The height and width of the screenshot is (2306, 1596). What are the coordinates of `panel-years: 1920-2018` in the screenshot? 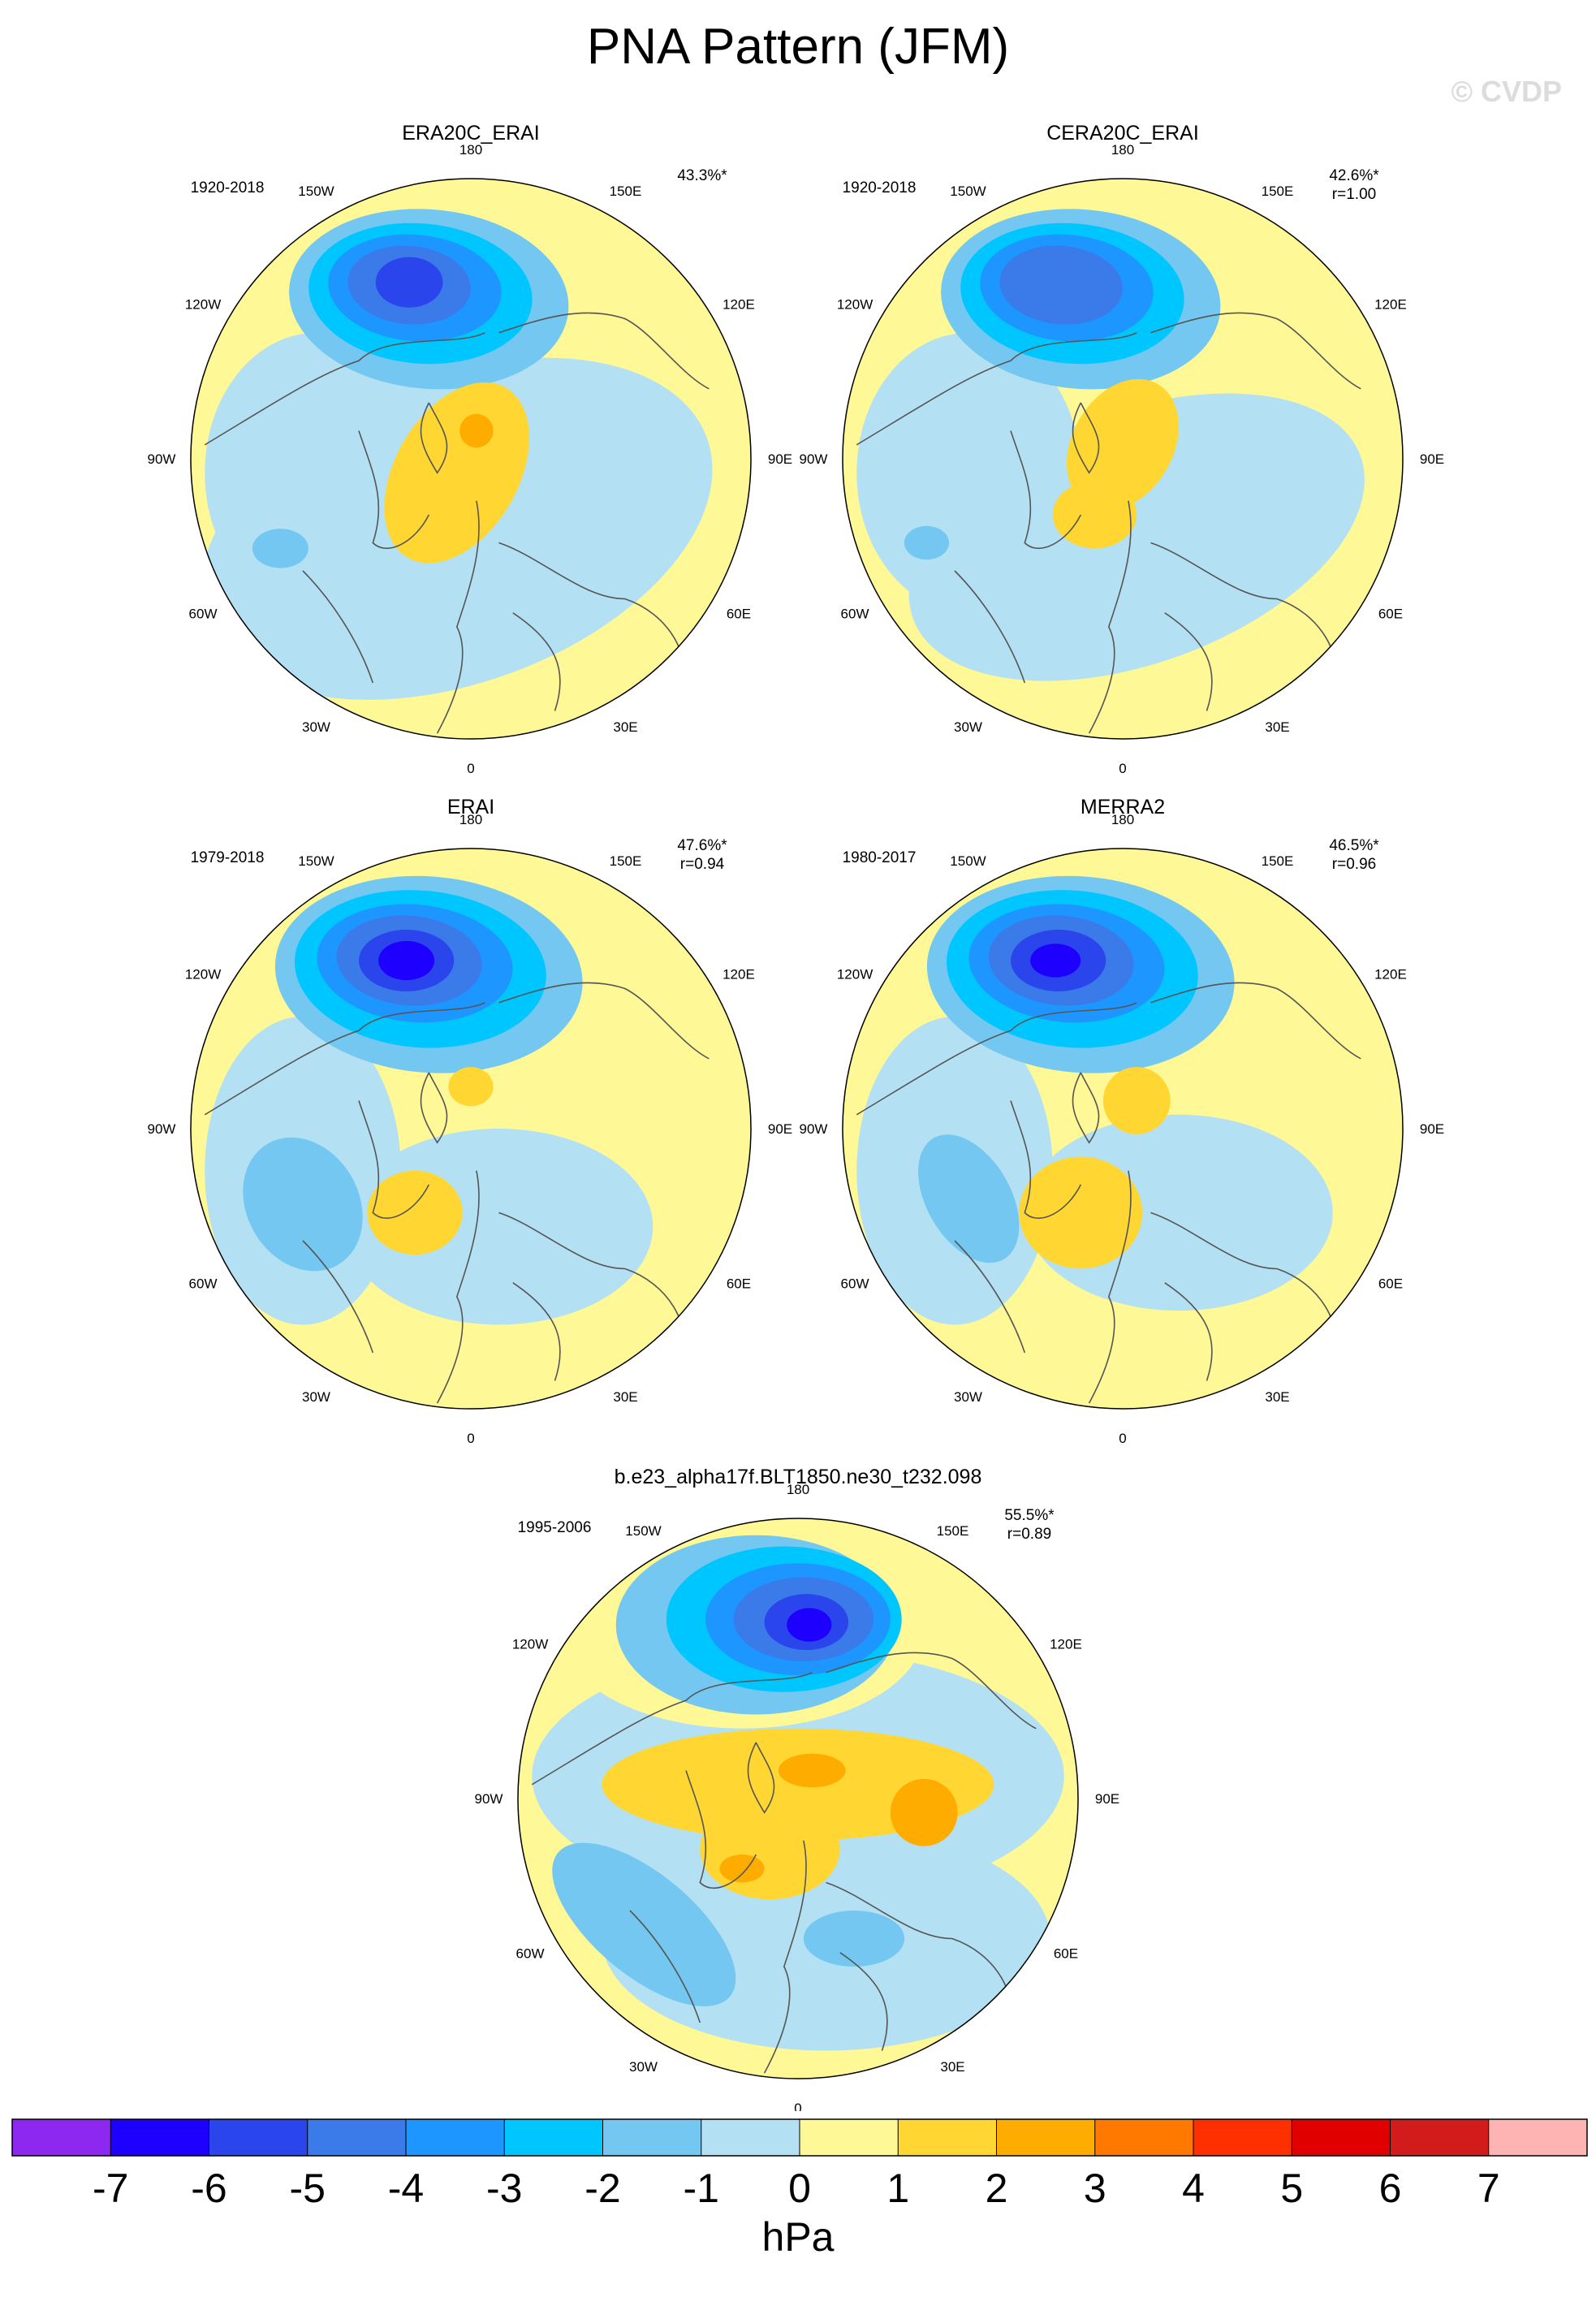 It's located at (228, 187).